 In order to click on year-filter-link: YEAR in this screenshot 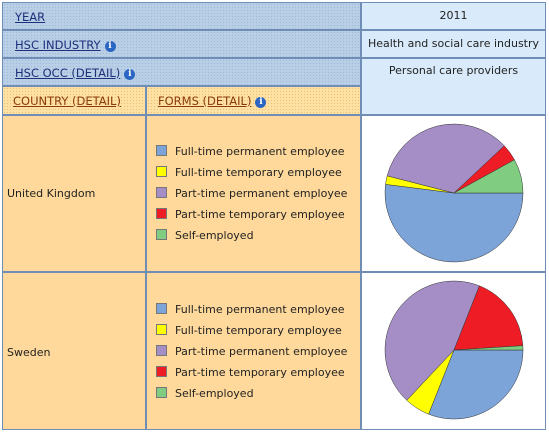, I will do `click(30, 17)`.